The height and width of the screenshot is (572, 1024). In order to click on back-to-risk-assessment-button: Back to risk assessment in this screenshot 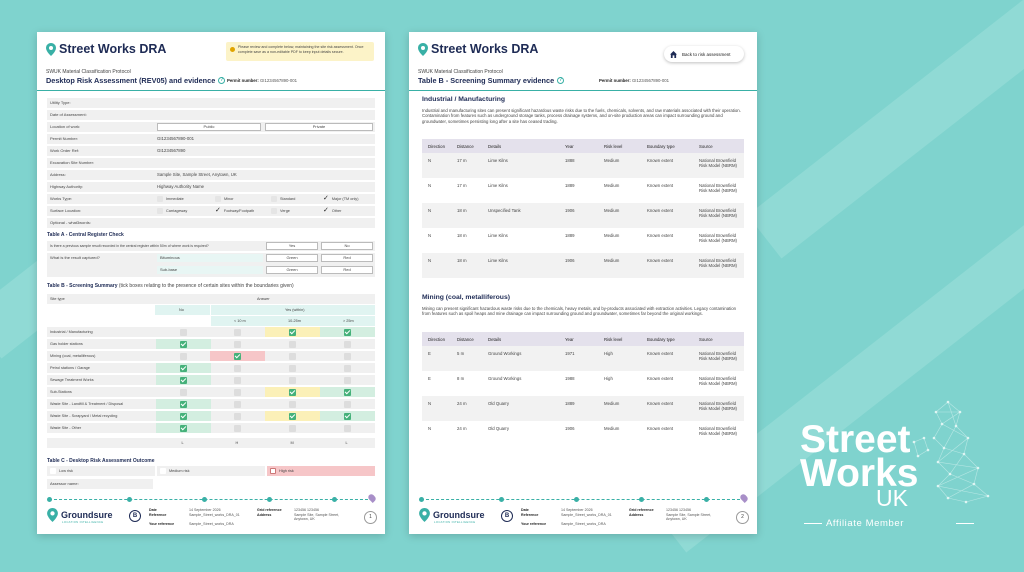, I will do `click(704, 54)`.